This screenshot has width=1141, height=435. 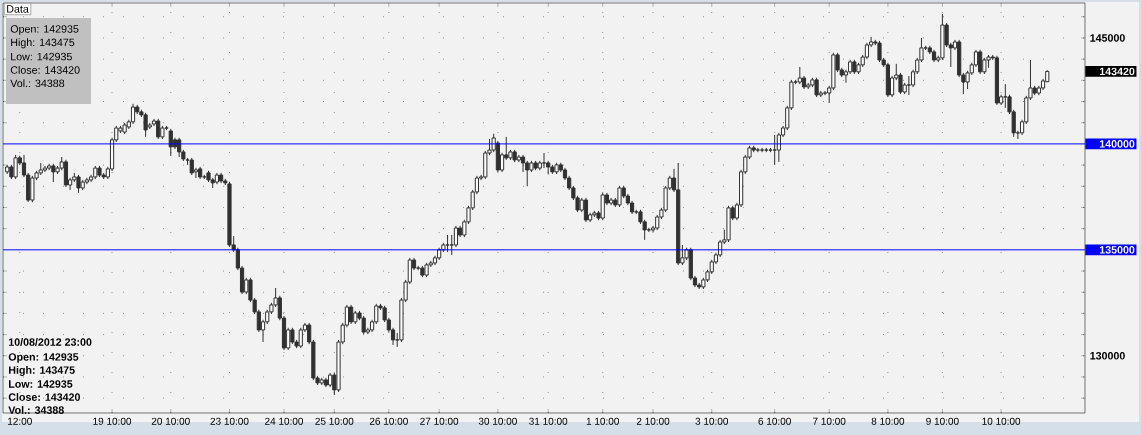 I want to click on x-tick-label: 27 10:00, so click(x=439, y=421).